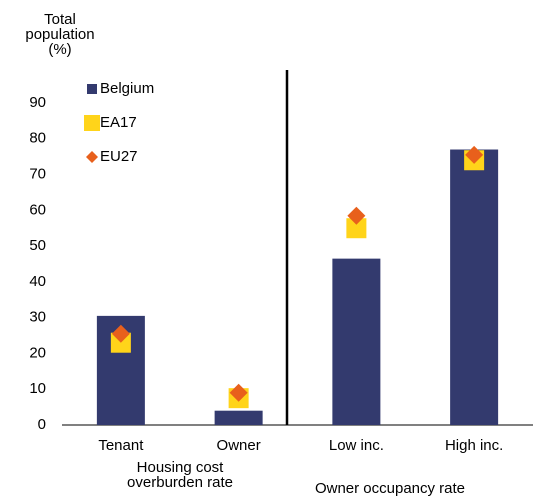  I want to click on y-axis-label: Total population (%), so click(60, 34).